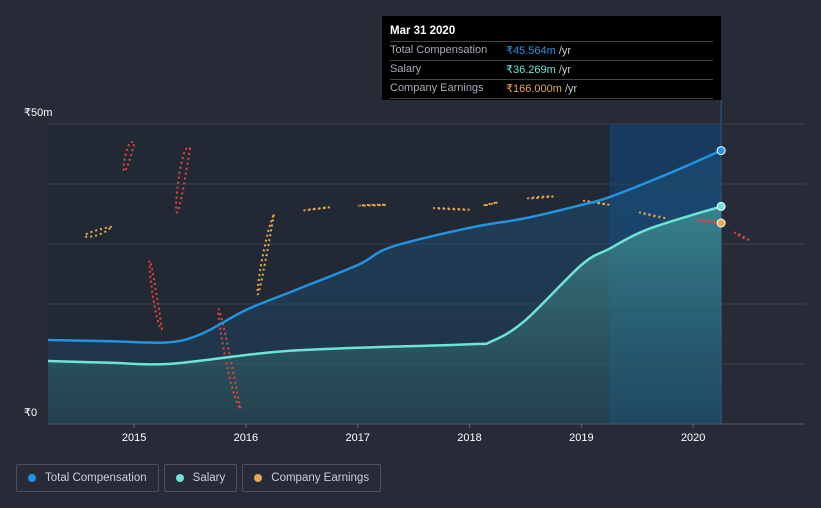 Image resolution: width=821 pixels, height=508 pixels. Describe the element at coordinates (406, 69) in the screenshot. I see `tooltip-label: Salary` at that location.